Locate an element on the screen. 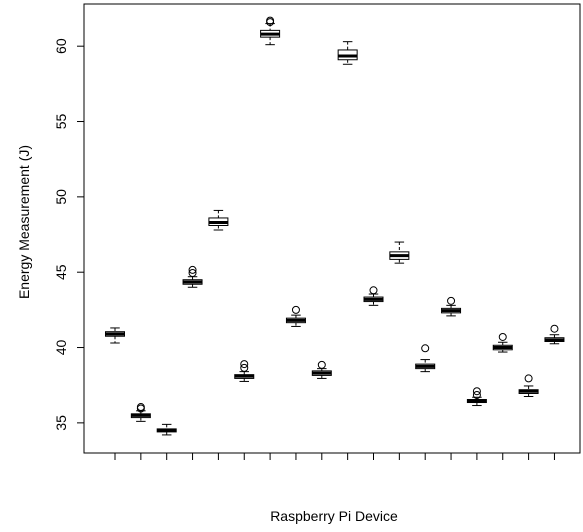 This screenshot has height=532, width=583. x-axis-title: Raspberry Pi Device is located at coordinates (334, 516).